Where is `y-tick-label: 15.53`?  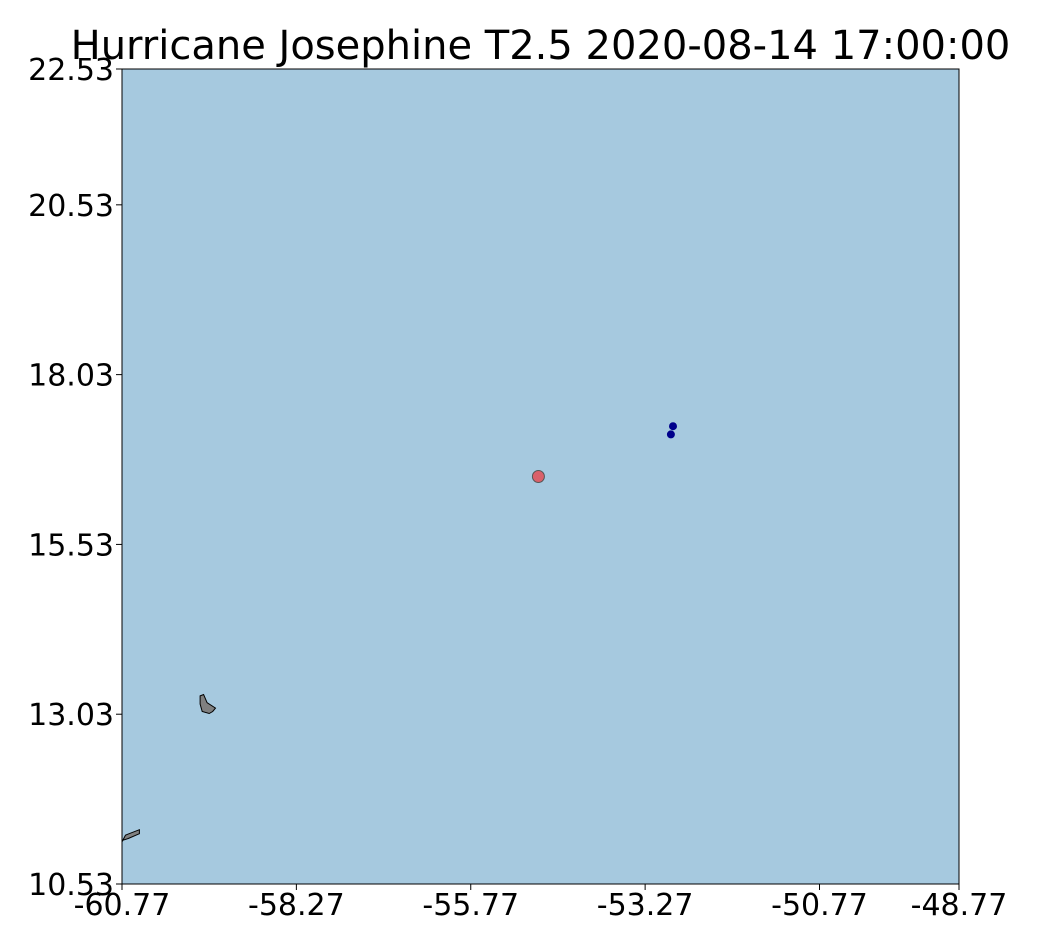 y-tick-label: 15.53 is located at coordinates (71, 545).